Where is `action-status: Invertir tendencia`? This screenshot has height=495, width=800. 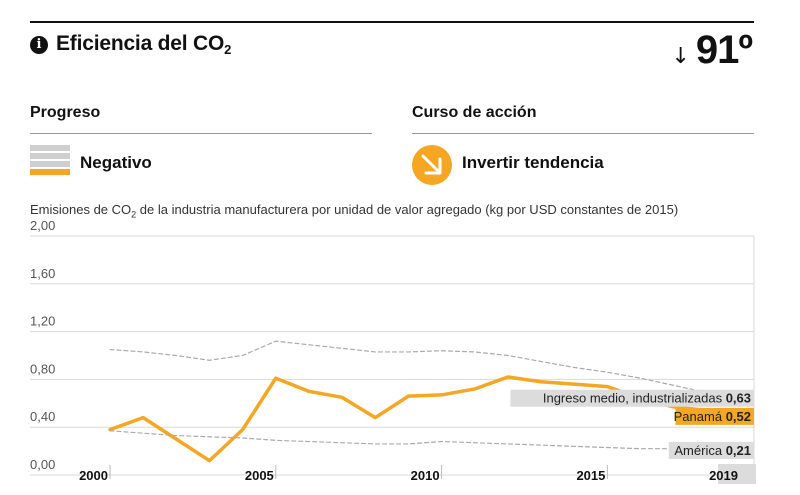
action-status: Invertir tendencia is located at coordinates (533, 162).